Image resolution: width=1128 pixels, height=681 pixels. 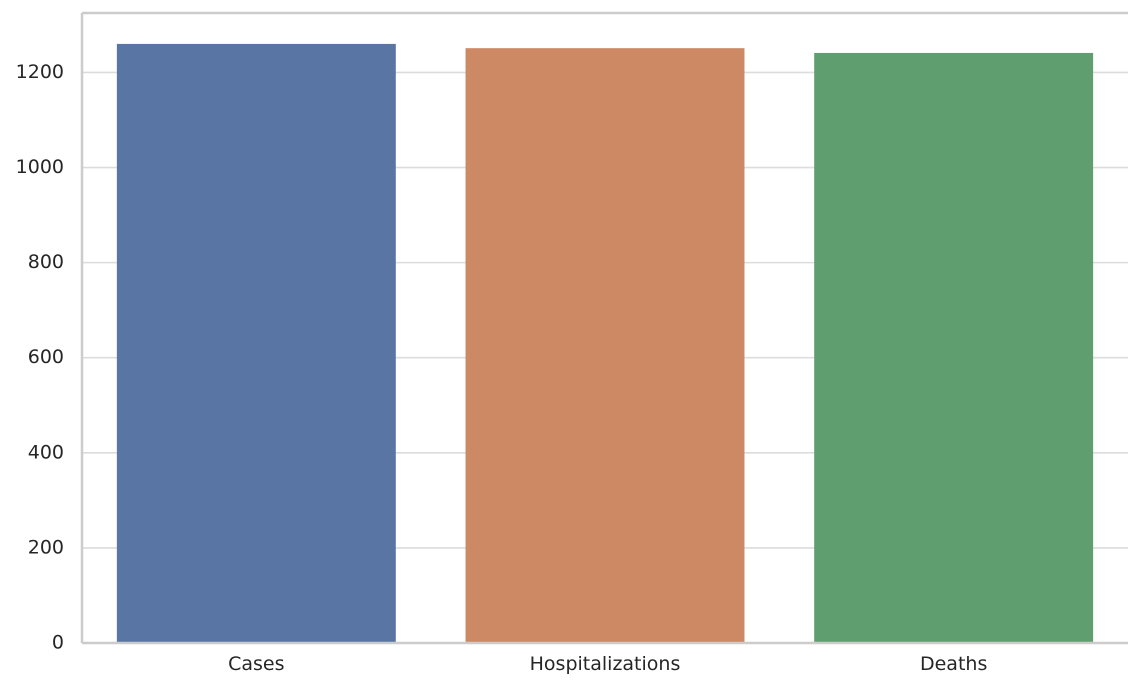 What do you see at coordinates (40, 167) in the screenshot?
I see `y-tick-label-1000: 1000` at bounding box center [40, 167].